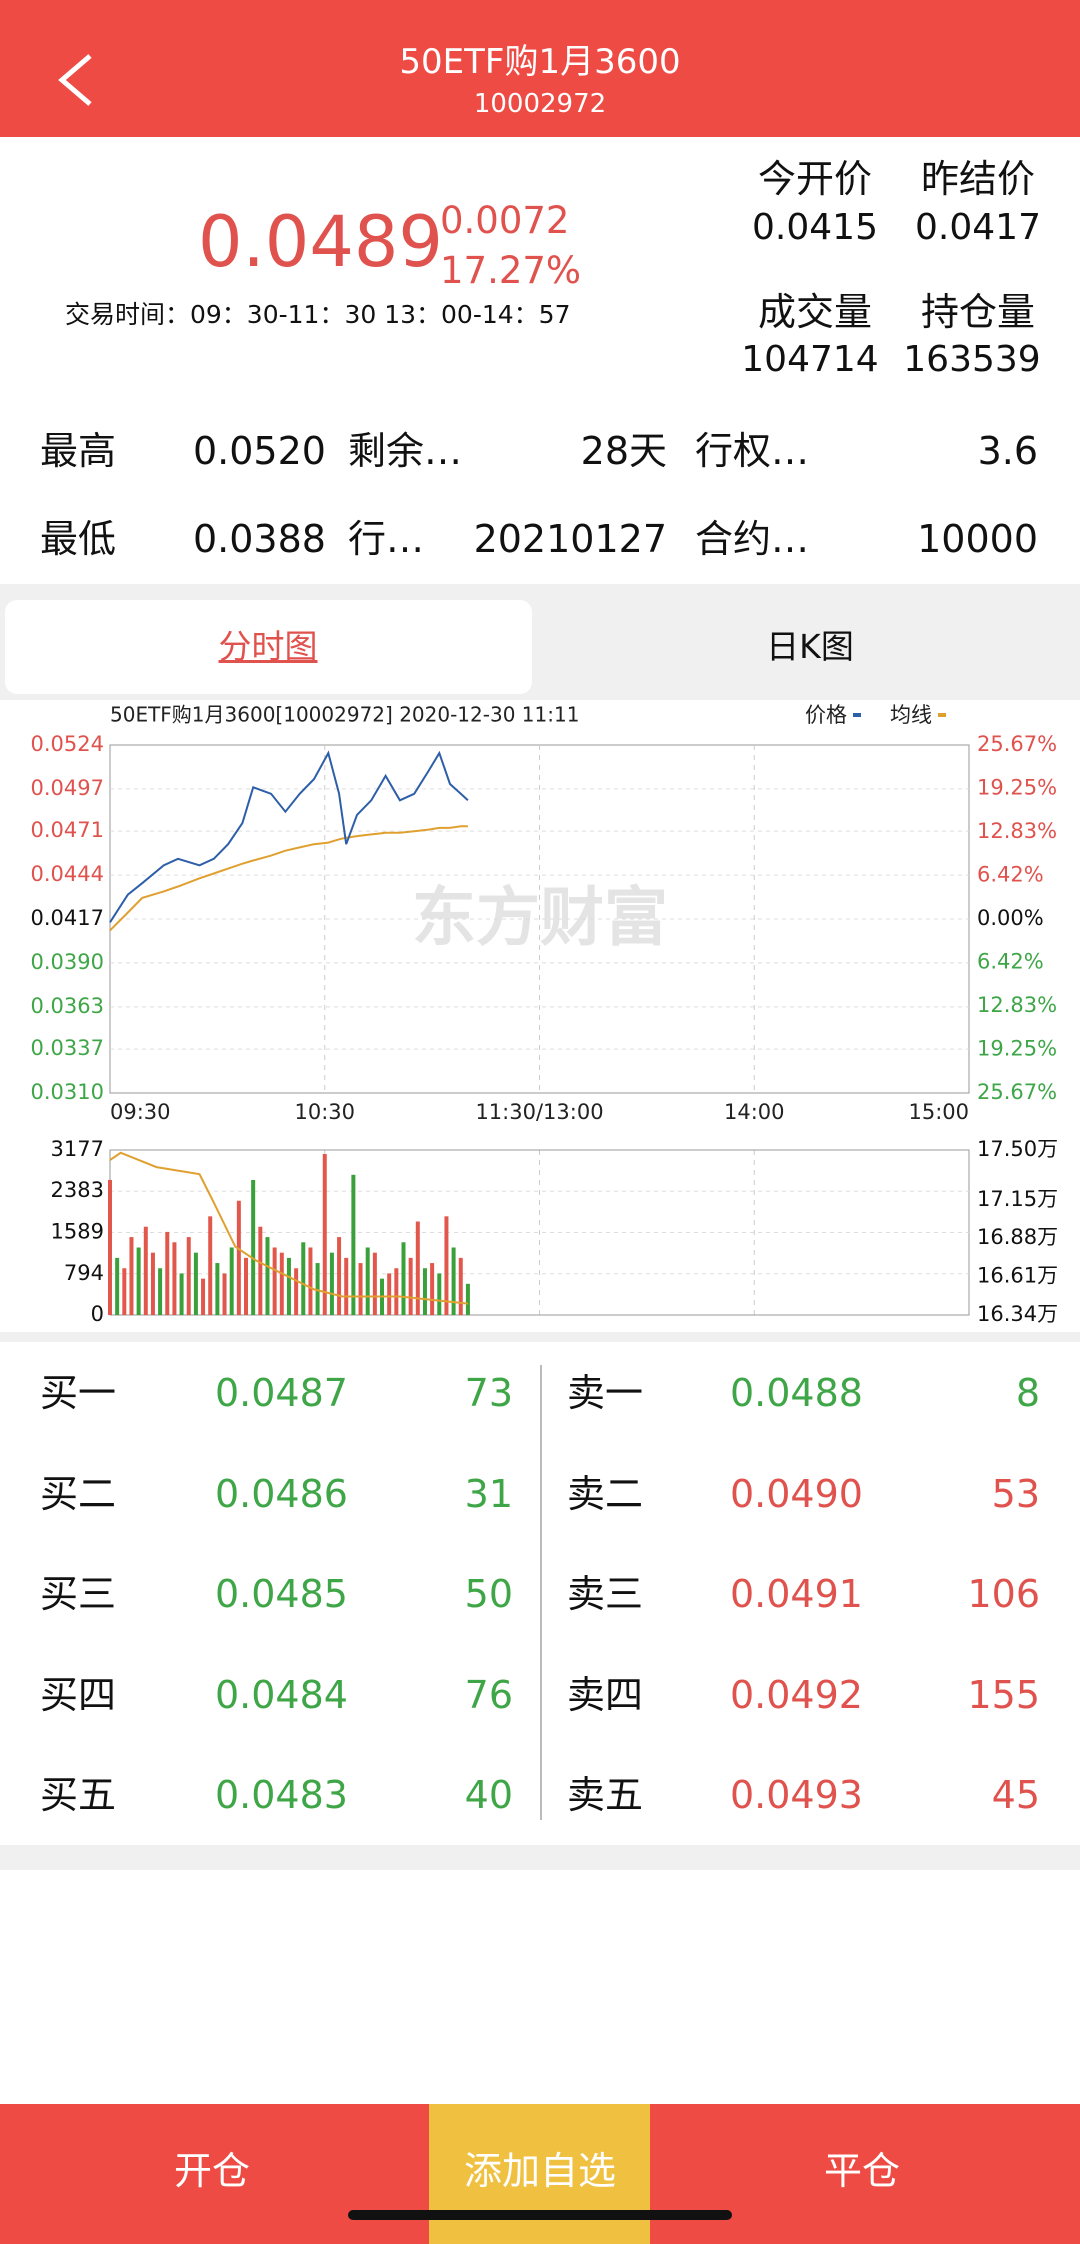  Describe the element at coordinates (977, 539) in the screenshot. I see `stat: 10000` at that location.